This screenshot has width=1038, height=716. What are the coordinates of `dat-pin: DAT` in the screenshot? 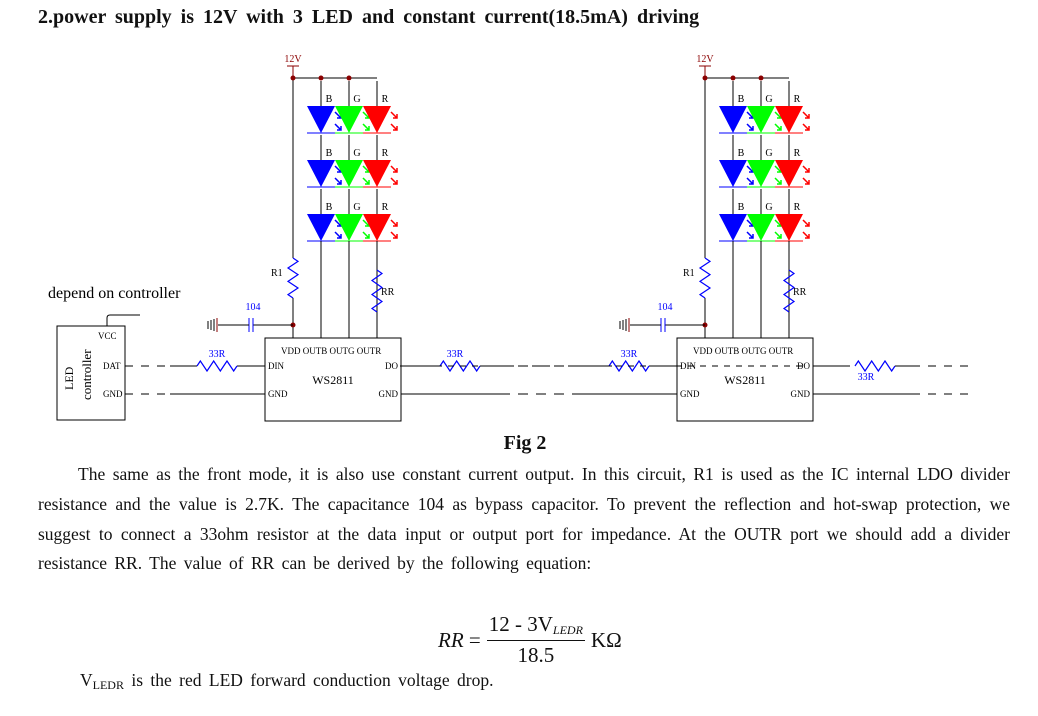 It's located at (112, 366).